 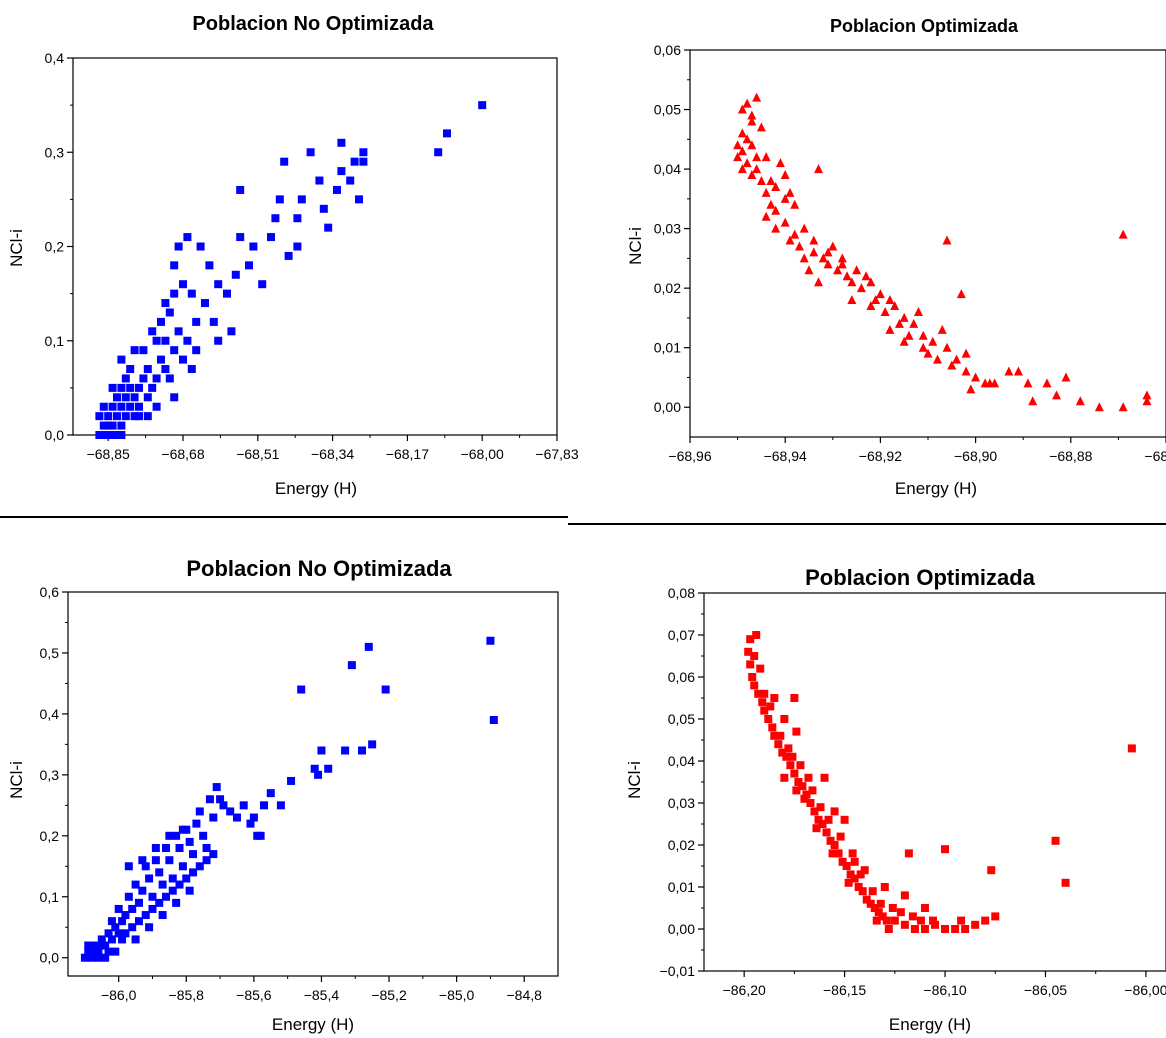 What do you see at coordinates (389, 995) in the screenshot?
I see `x-tick-label: −85,2` at bounding box center [389, 995].